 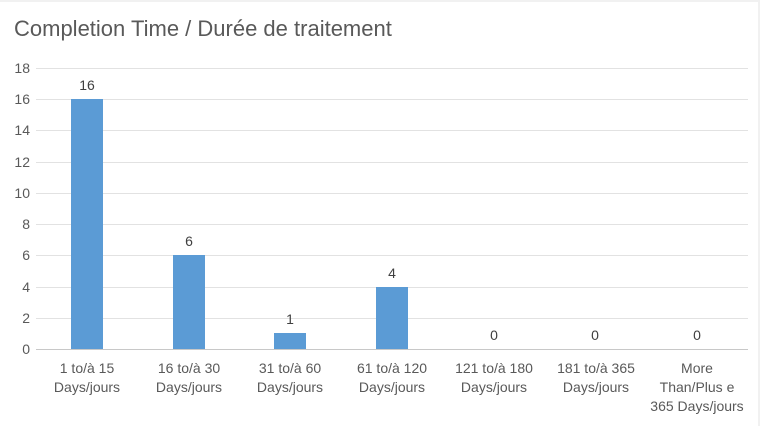 What do you see at coordinates (290, 377) in the screenshot?
I see `x-axis-category-label: 31 to/à 60 Days/jours` at bounding box center [290, 377].